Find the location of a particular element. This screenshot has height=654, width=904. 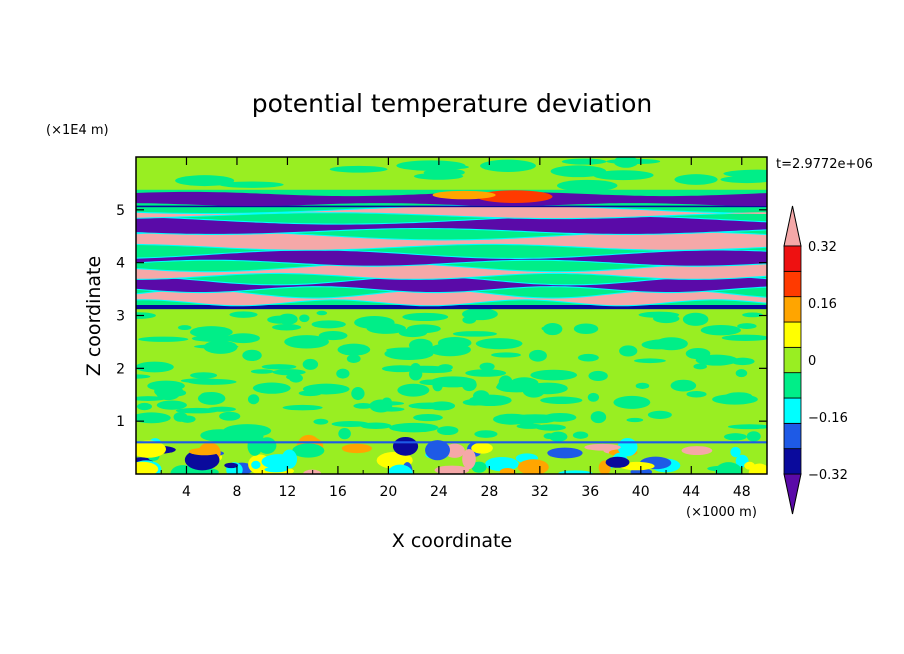

x-axis-label: X coordinate is located at coordinates (452, 541).